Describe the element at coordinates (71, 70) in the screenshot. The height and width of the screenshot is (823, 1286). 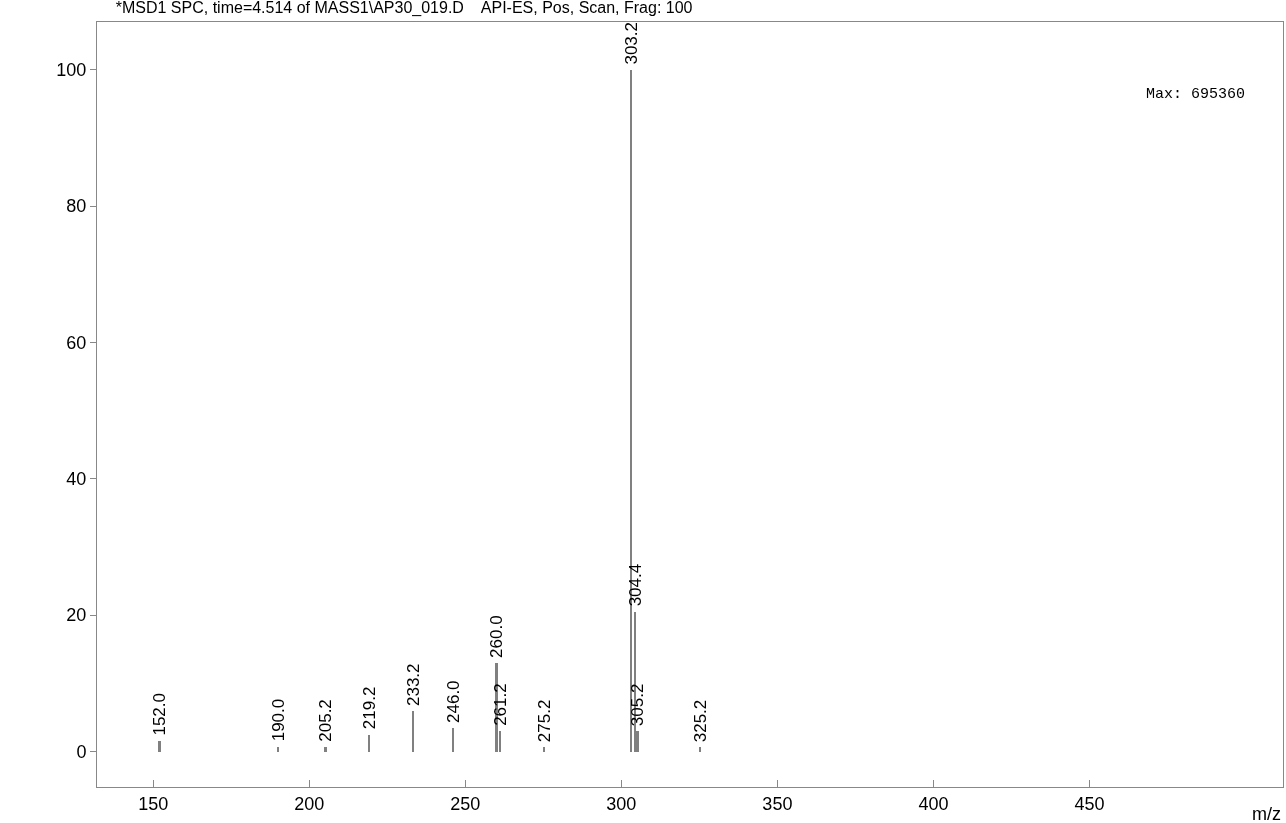
I see `y-tick-label: 100` at that location.